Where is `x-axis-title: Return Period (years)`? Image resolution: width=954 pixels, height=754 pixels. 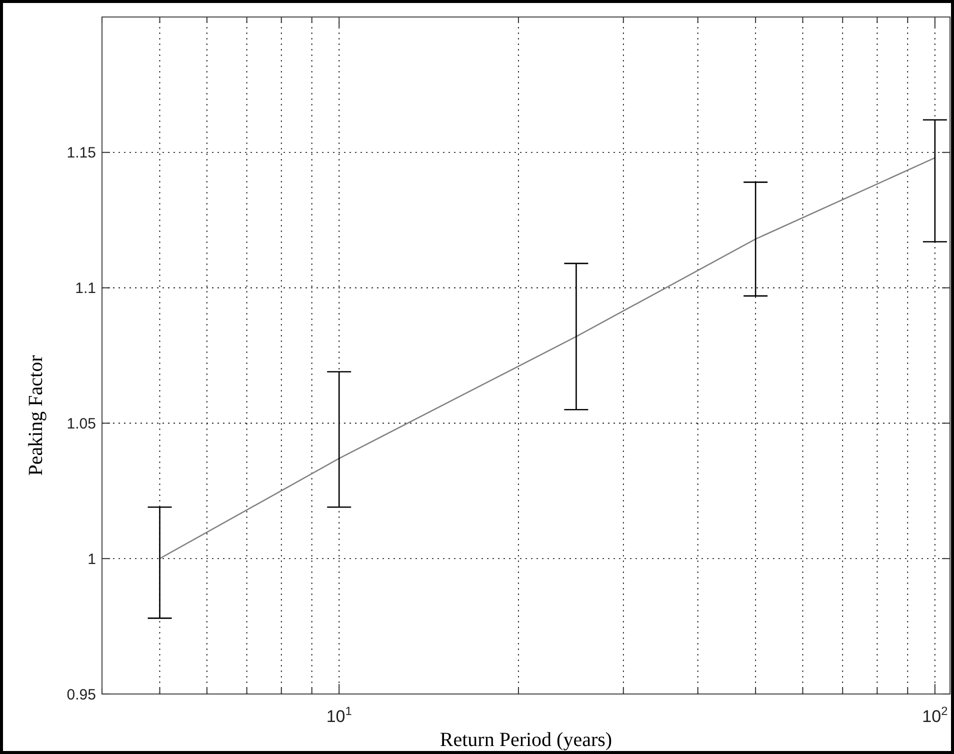 x-axis-title: Return Period (years) is located at coordinates (526, 740).